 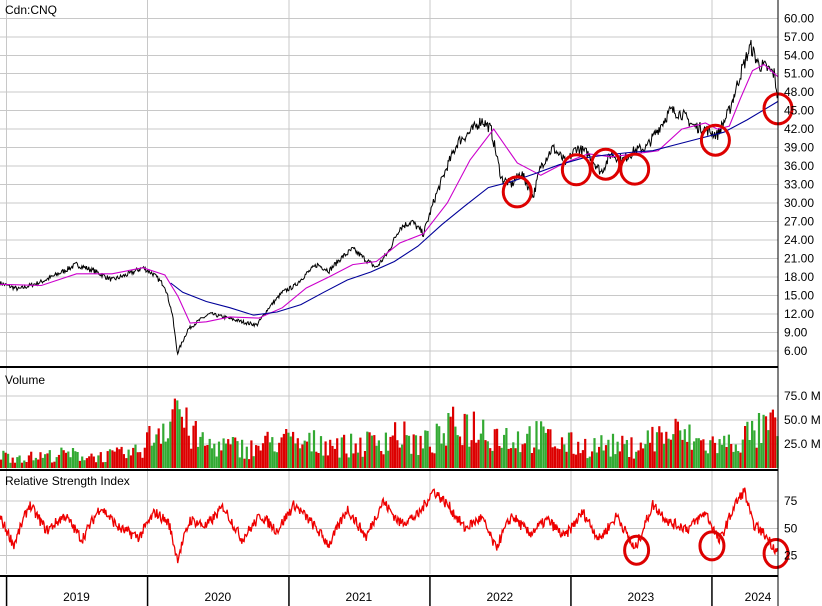 What do you see at coordinates (218, 597) in the screenshot?
I see `year-label: 2020` at bounding box center [218, 597].